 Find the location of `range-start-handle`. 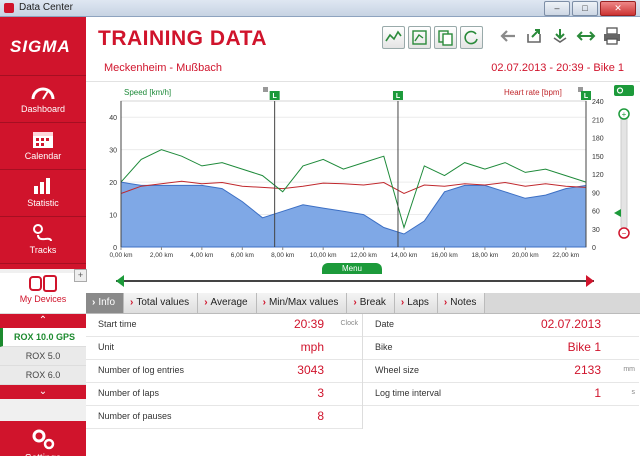

range-start-handle is located at coordinates (120, 281).